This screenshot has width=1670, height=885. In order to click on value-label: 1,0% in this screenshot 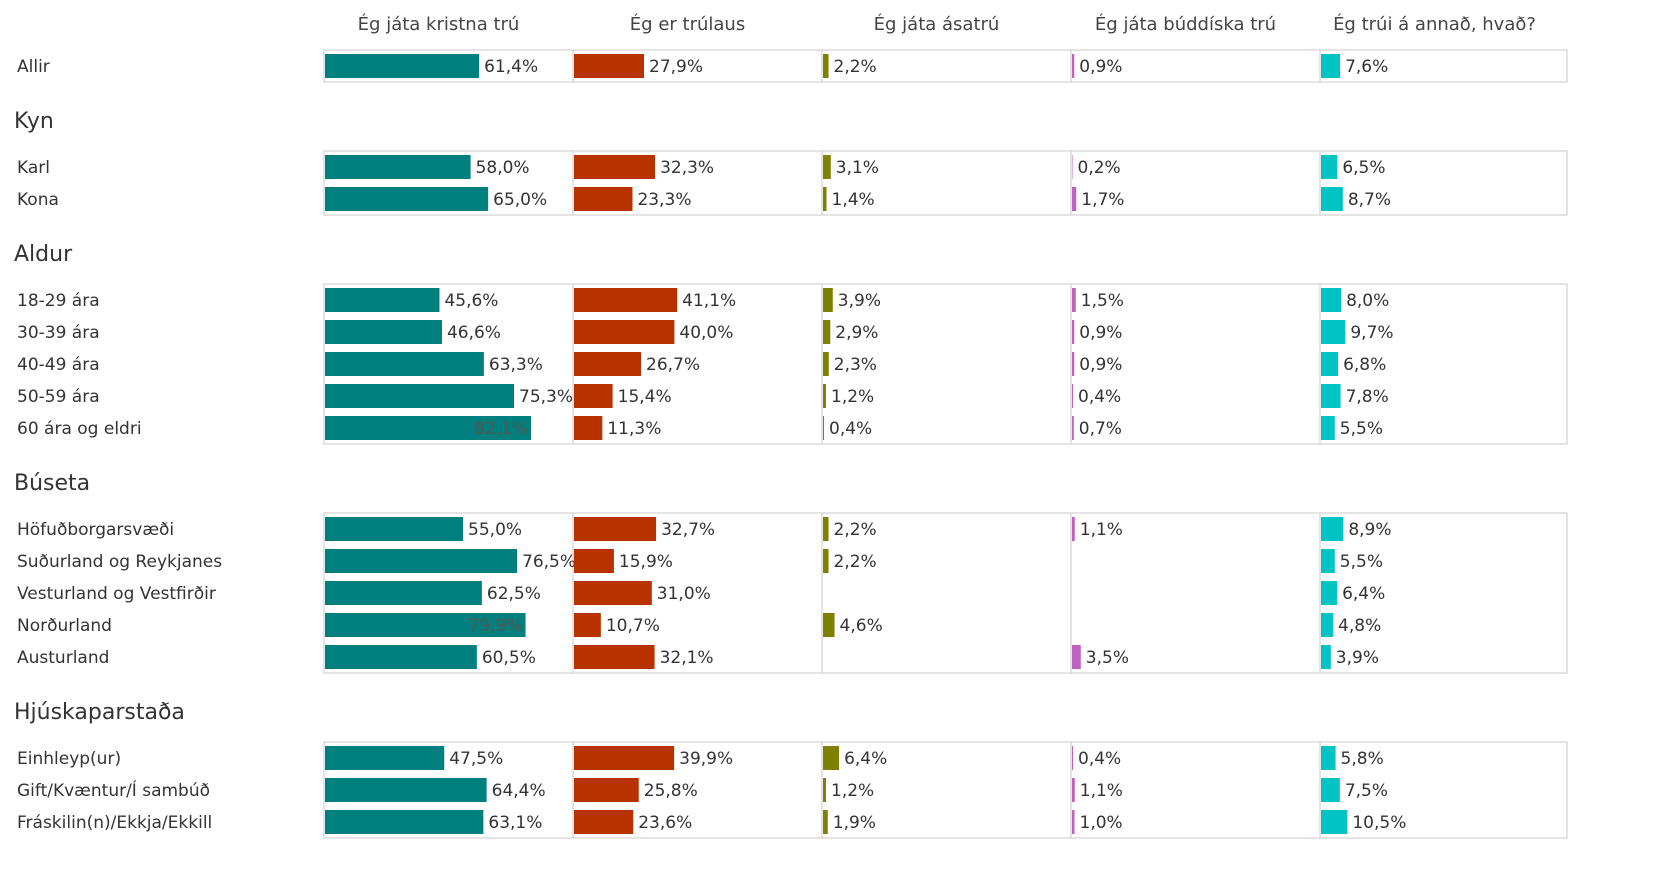, I will do `click(1101, 823)`.